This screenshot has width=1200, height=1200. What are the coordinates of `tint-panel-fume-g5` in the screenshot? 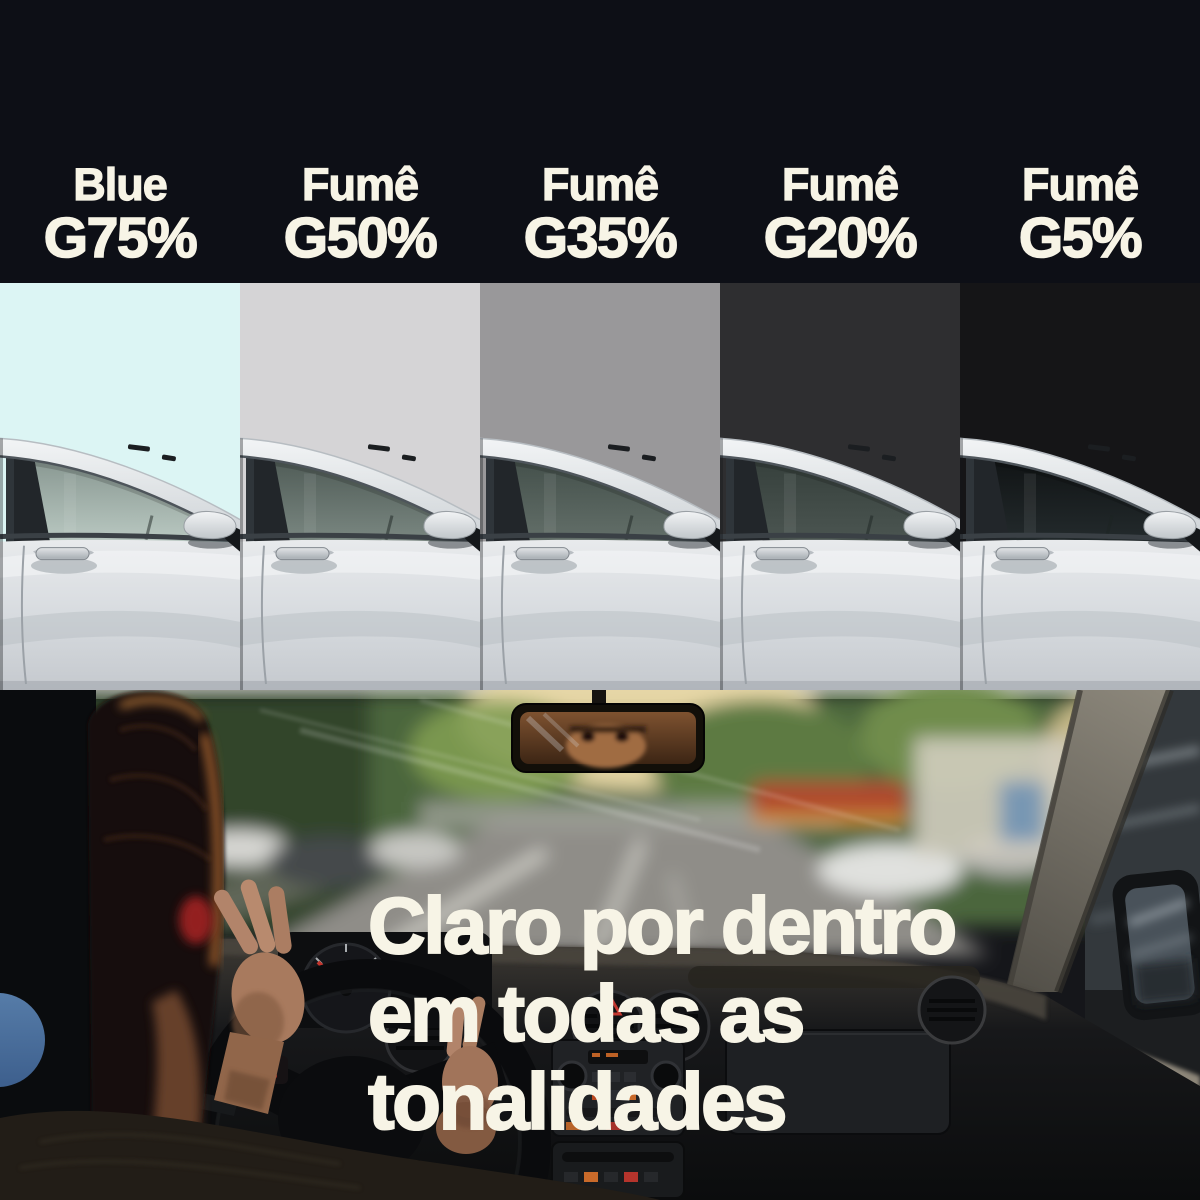 It's located at (1080, 486).